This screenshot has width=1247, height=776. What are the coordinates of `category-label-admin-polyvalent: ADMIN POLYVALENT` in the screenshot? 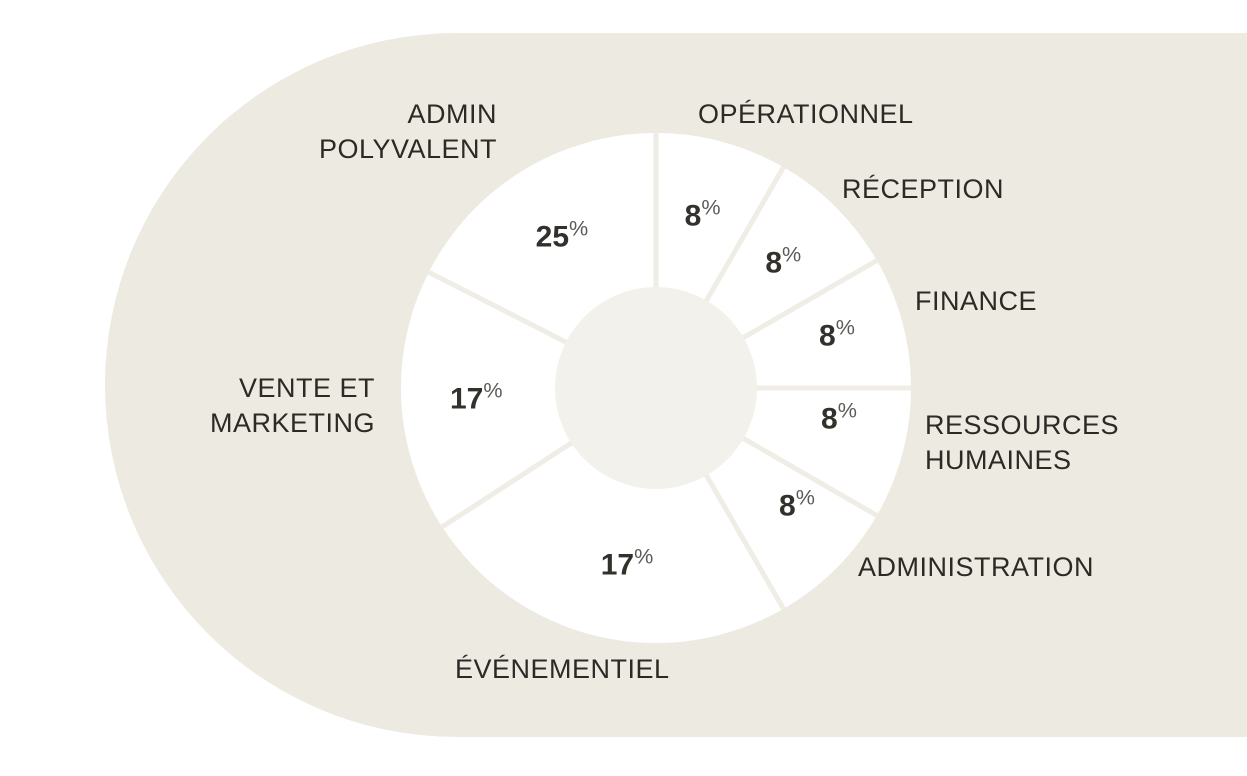 It's located at (408, 132).